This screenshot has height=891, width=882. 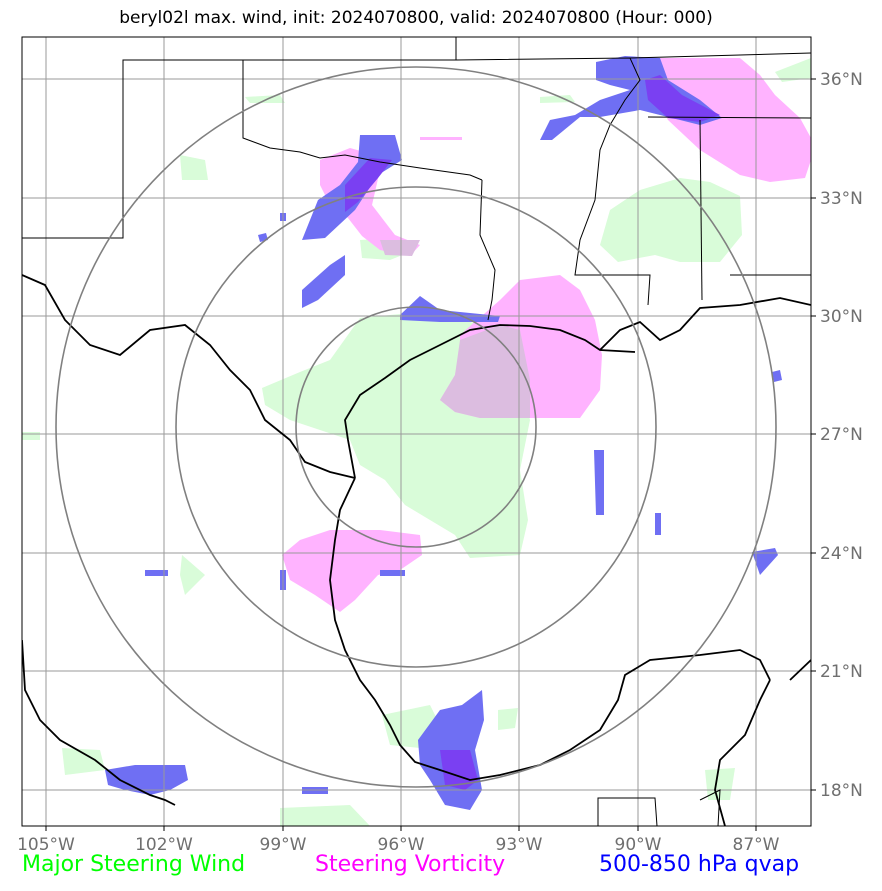 What do you see at coordinates (401, 845) in the screenshot?
I see `lon-tick-label: 96°W` at bounding box center [401, 845].